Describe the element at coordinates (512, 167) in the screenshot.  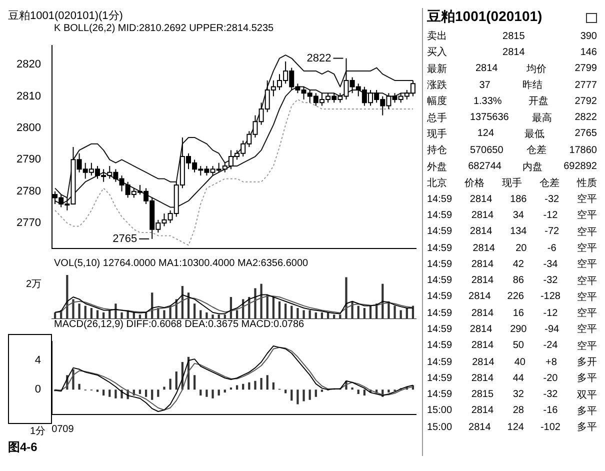
I see `text: 外盘 682744 内盘 692892` at that location.